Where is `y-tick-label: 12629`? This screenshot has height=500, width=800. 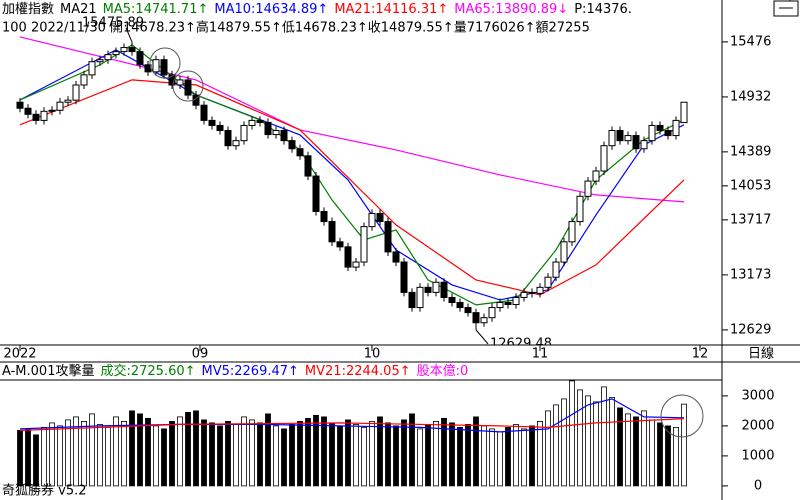
y-tick-label: 12629 is located at coordinates (750, 329).